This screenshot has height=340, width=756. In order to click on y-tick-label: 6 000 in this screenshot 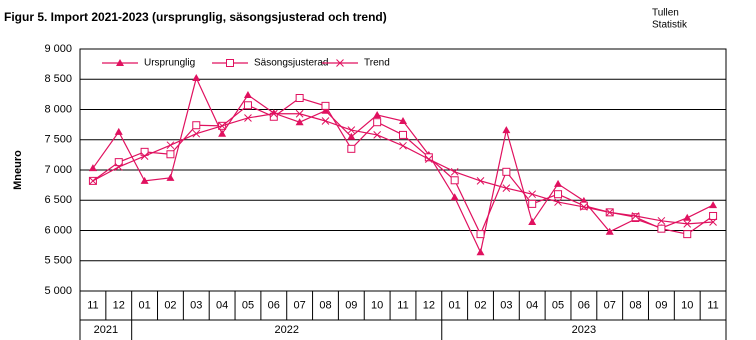, I will do `click(58, 230)`.